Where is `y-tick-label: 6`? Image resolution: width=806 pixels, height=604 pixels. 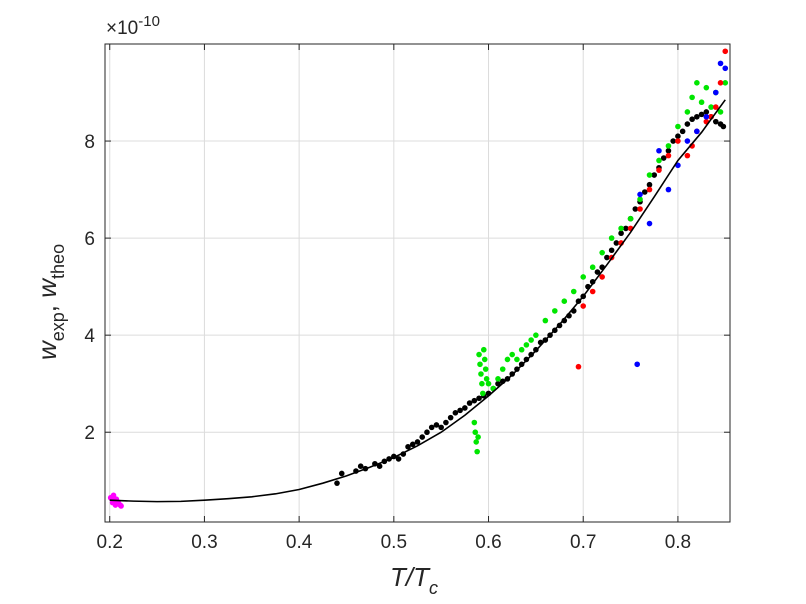 y-tick-label: 6 is located at coordinates (89, 239).